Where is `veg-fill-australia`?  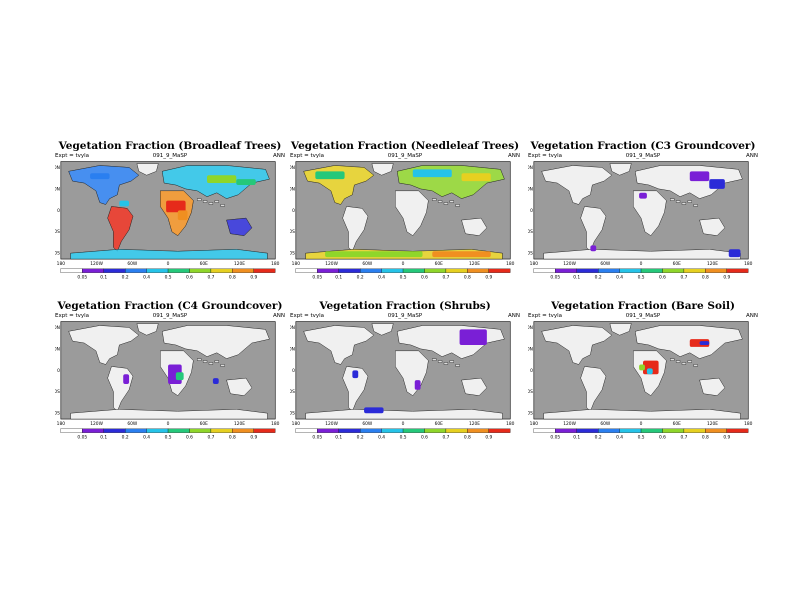 veg-fill-australia is located at coordinates (239, 226).